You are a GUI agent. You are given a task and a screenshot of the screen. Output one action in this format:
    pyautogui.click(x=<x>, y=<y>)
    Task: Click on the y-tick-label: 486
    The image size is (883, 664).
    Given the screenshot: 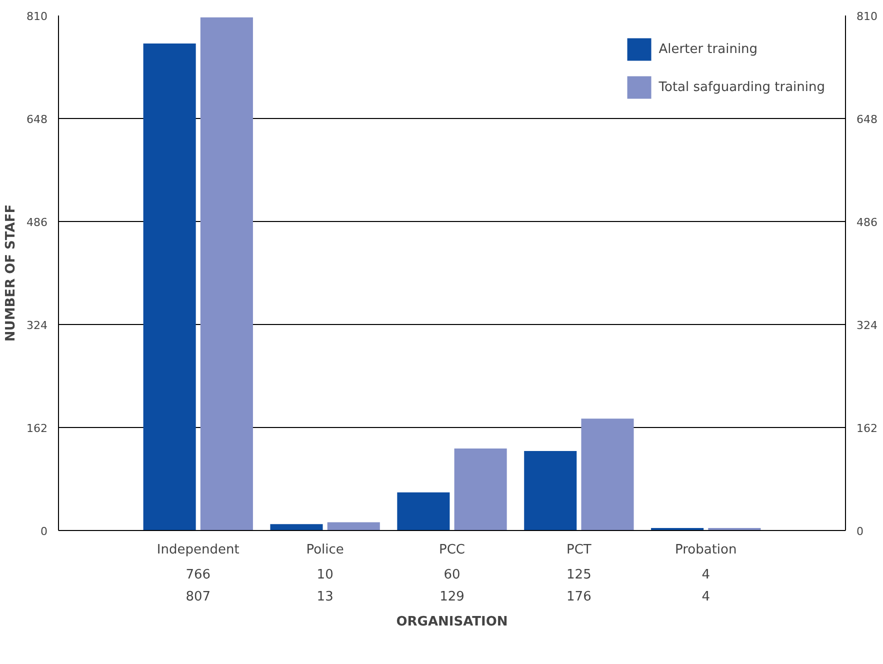 What is the action you would take?
    pyautogui.click(x=37, y=222)
    